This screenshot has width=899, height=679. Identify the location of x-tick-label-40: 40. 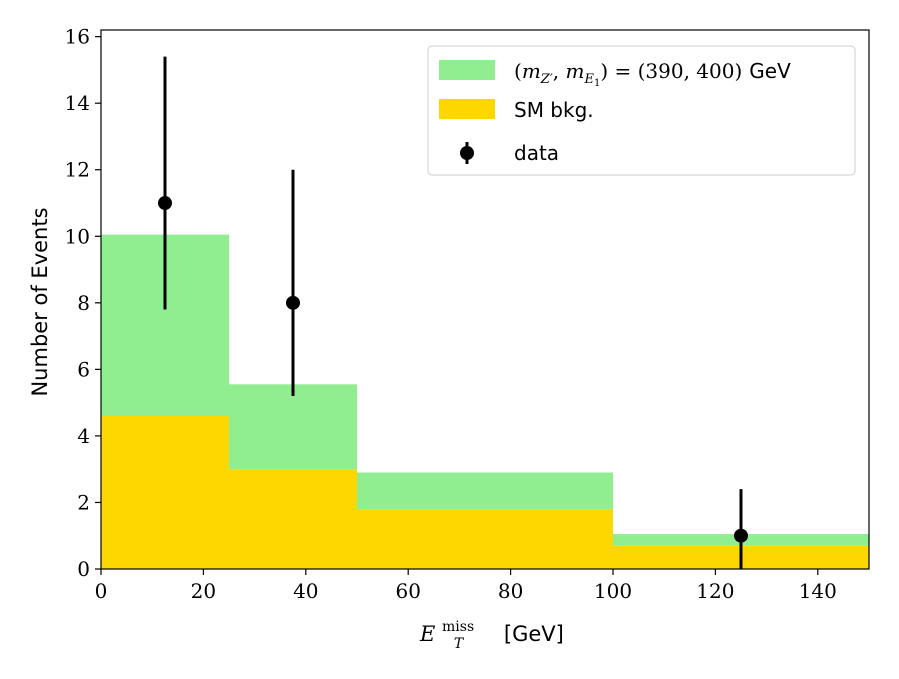
(305, 591).